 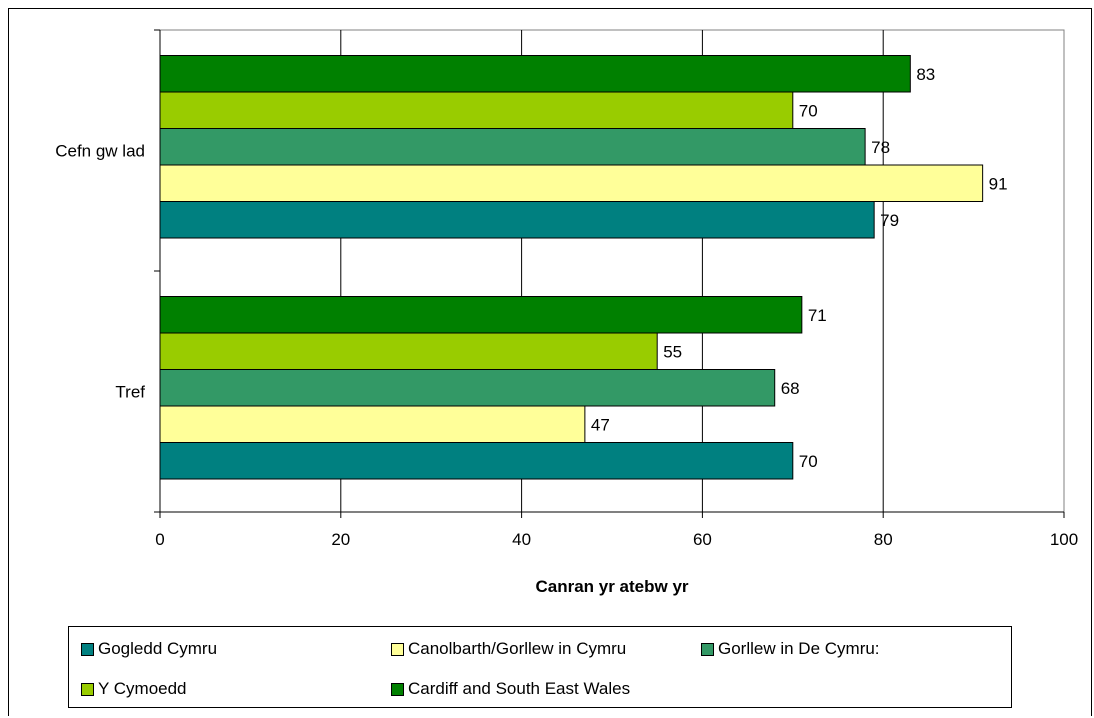 I want to click on legend-item: Cardiff and South East Wales, so click(x=510, y=689).